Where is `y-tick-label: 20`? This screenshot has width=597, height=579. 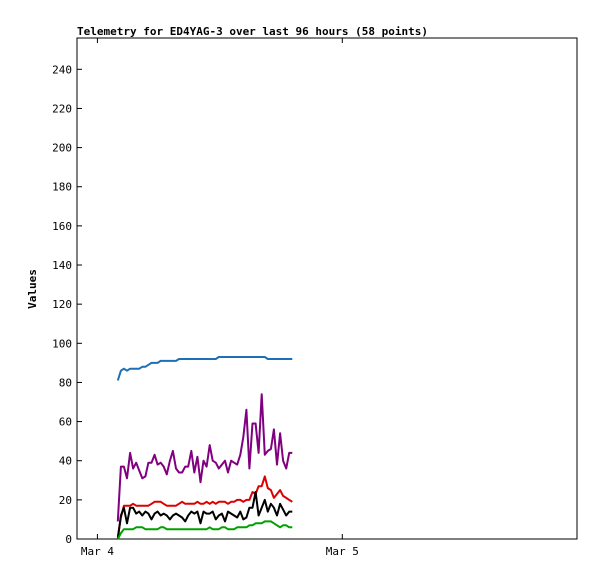 y-tick-label: 20 is located at coordinates (65, 500).